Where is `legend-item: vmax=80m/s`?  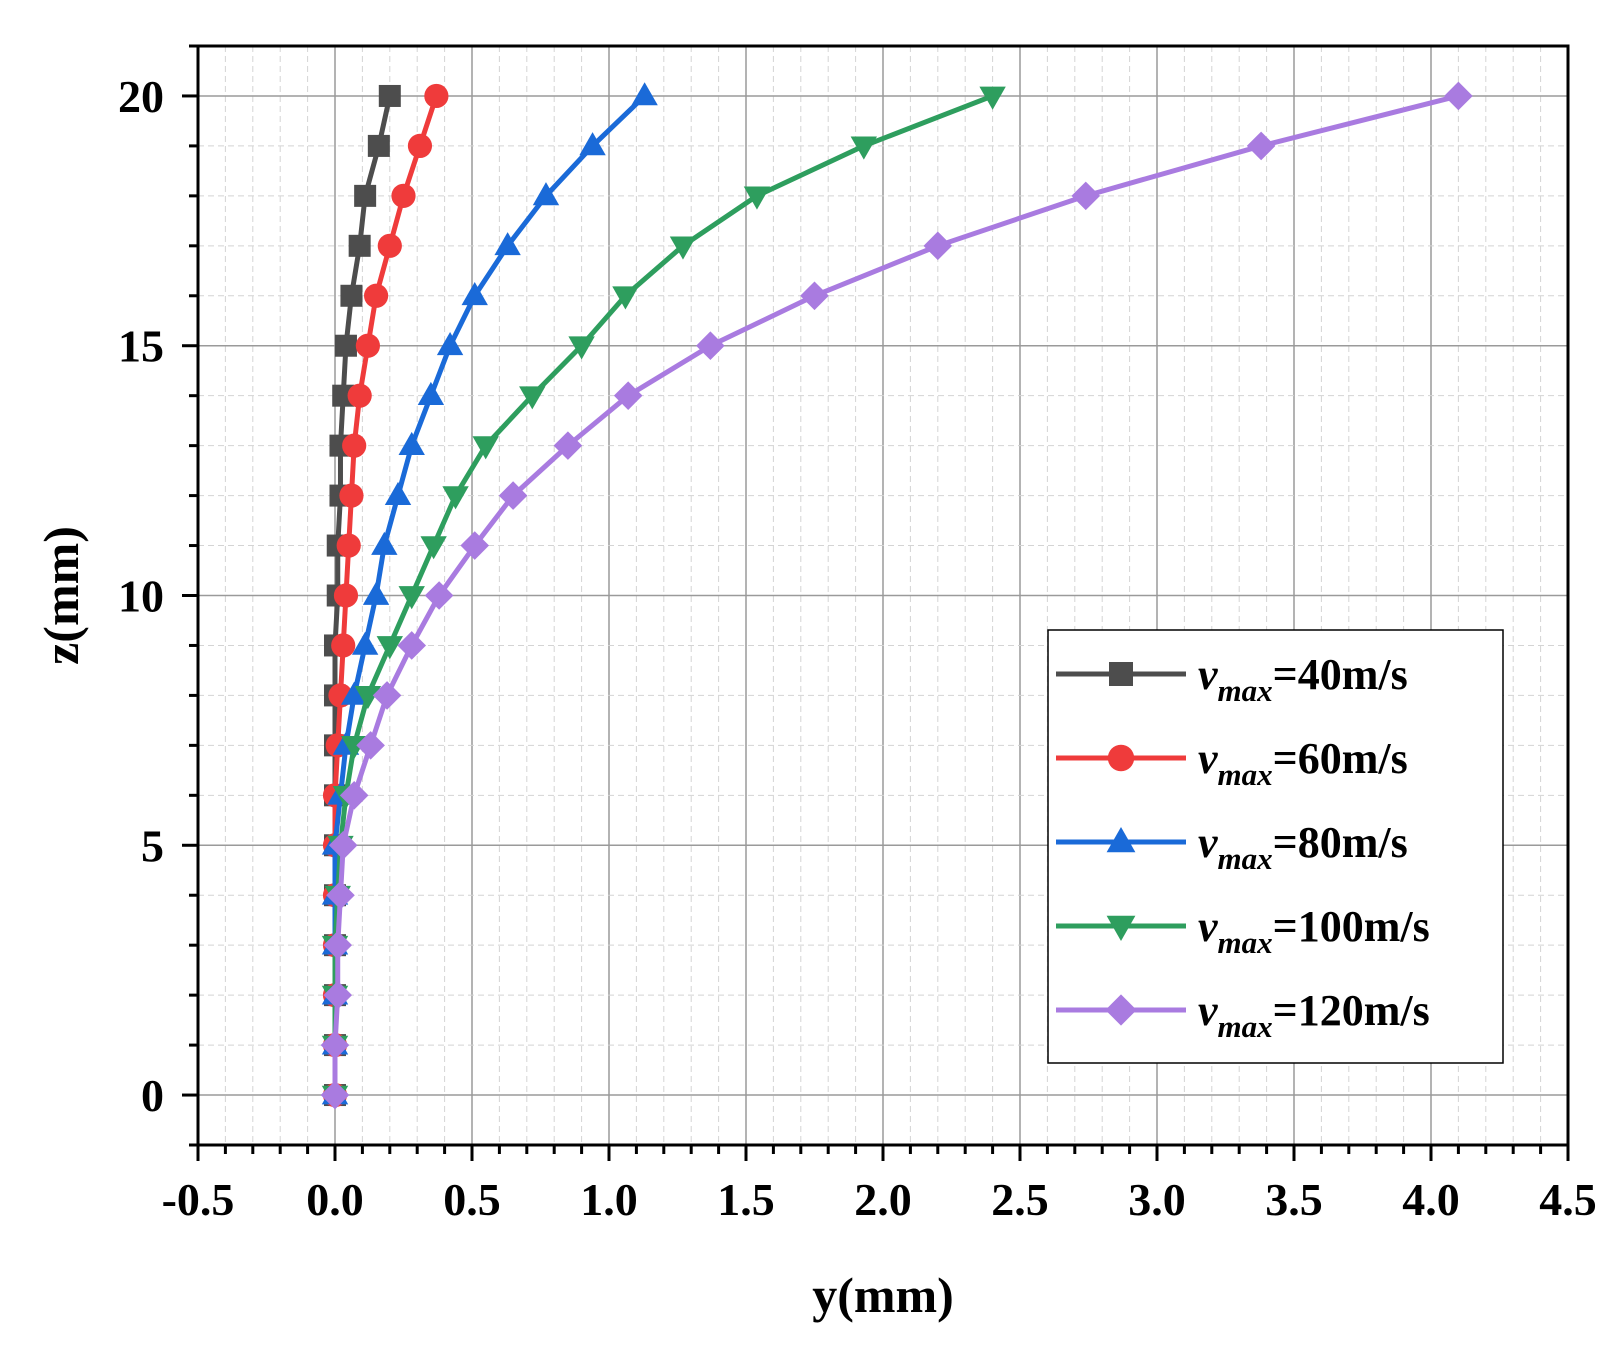
legend-item: vmax=80m/s is located at coordinates (1232, 847).